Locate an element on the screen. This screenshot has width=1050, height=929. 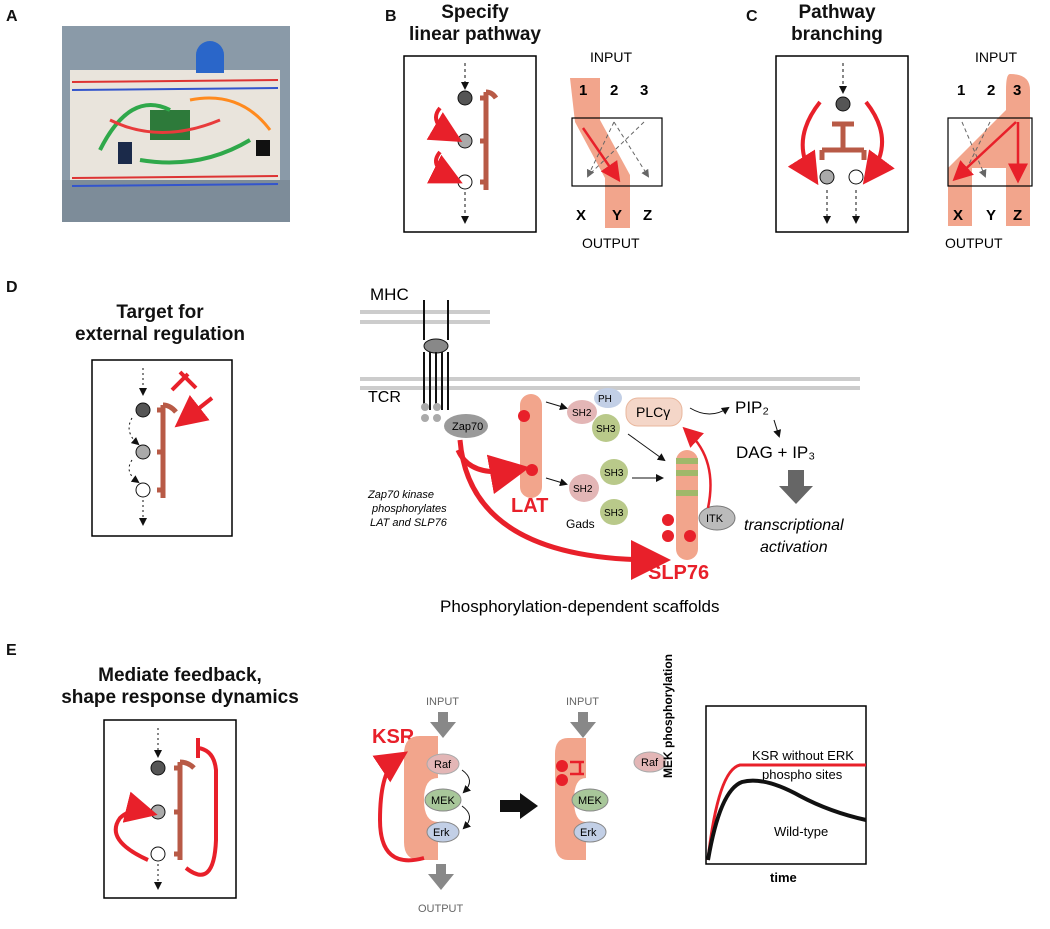
panel-b-output-x: X is located at coordinates (581, 215).